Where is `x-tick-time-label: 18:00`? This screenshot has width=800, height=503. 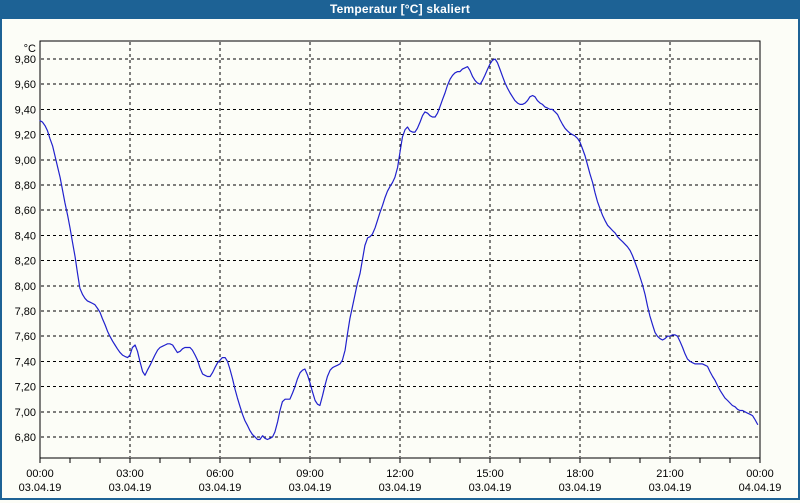
x-tick-time-label: 18:00 is located at coordinates (580, 474).